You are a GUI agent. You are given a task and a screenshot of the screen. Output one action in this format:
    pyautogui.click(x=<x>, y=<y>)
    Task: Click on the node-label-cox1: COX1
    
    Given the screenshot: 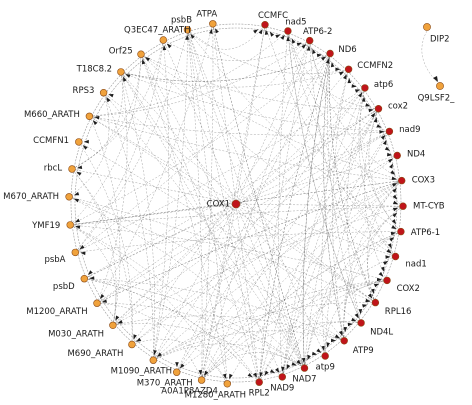 What is the action you would take?
    pyautogui.click(x=218, y=205)
    